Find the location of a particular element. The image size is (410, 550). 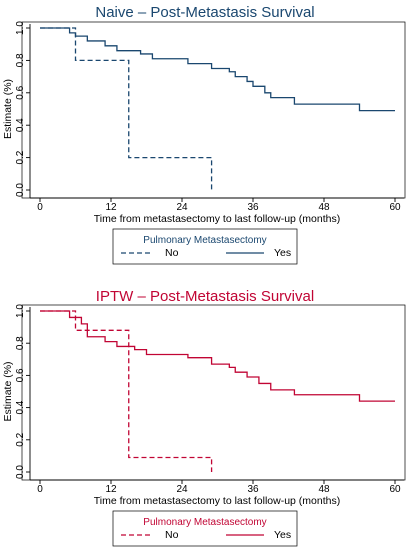

chart-title: Naive – Post-Metastasis Survival is located at coordinates (204, 12).